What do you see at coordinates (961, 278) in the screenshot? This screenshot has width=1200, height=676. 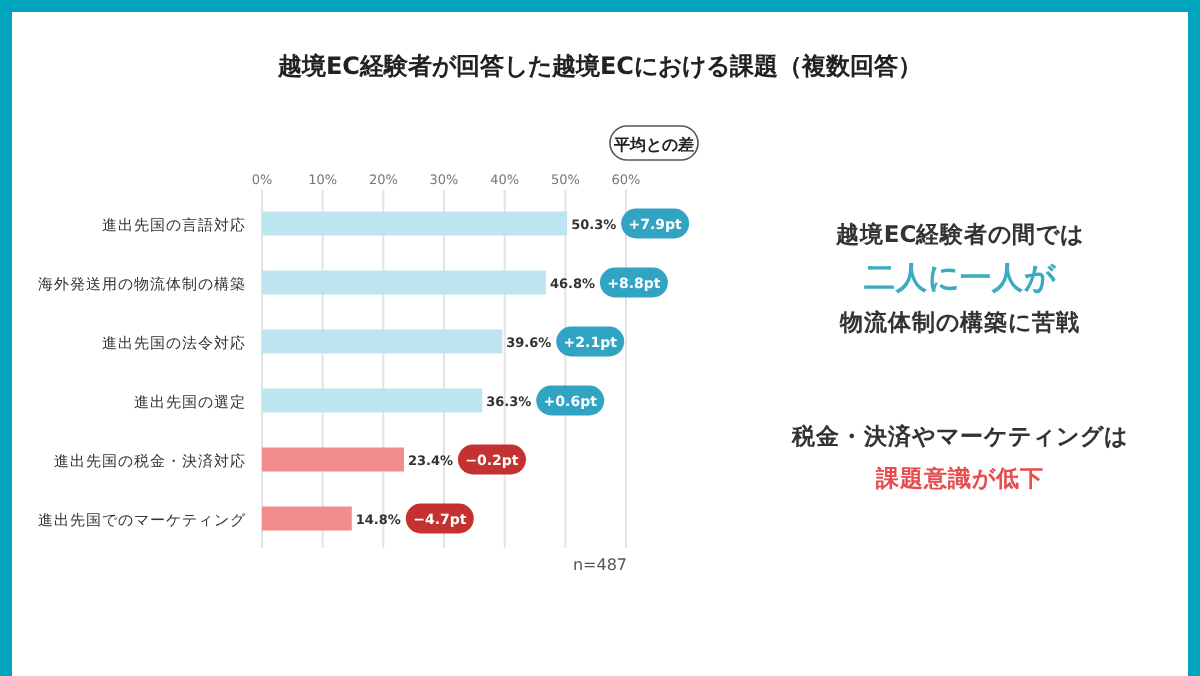 I see `text: 二人に一人が` at bounding box center [961, 278].